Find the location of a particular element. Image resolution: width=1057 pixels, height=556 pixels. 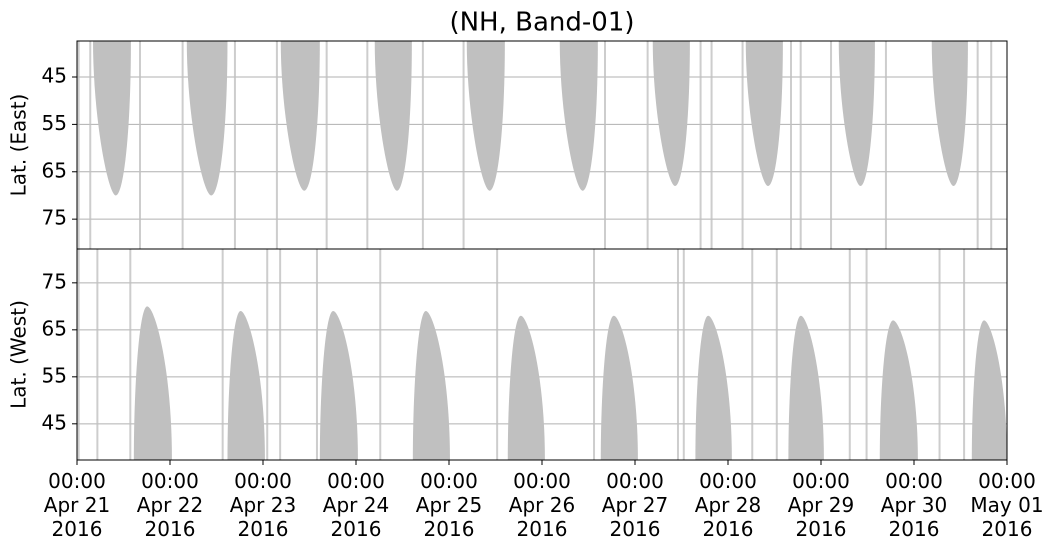

x-tick-label: 00:00 Apr 23 2016 is located at coordinates (263, 505).